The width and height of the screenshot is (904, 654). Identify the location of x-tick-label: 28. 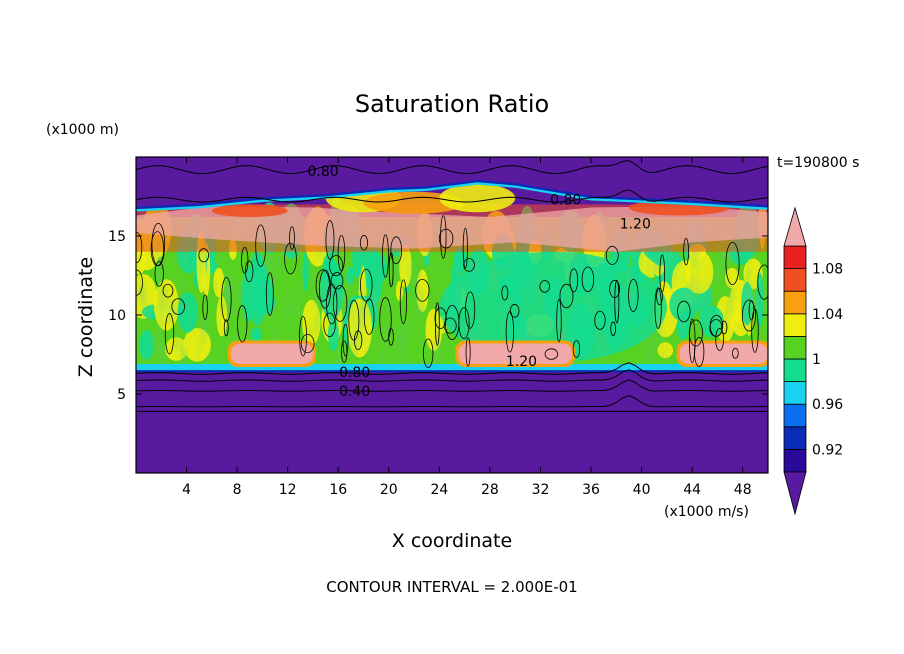
(490, 490).